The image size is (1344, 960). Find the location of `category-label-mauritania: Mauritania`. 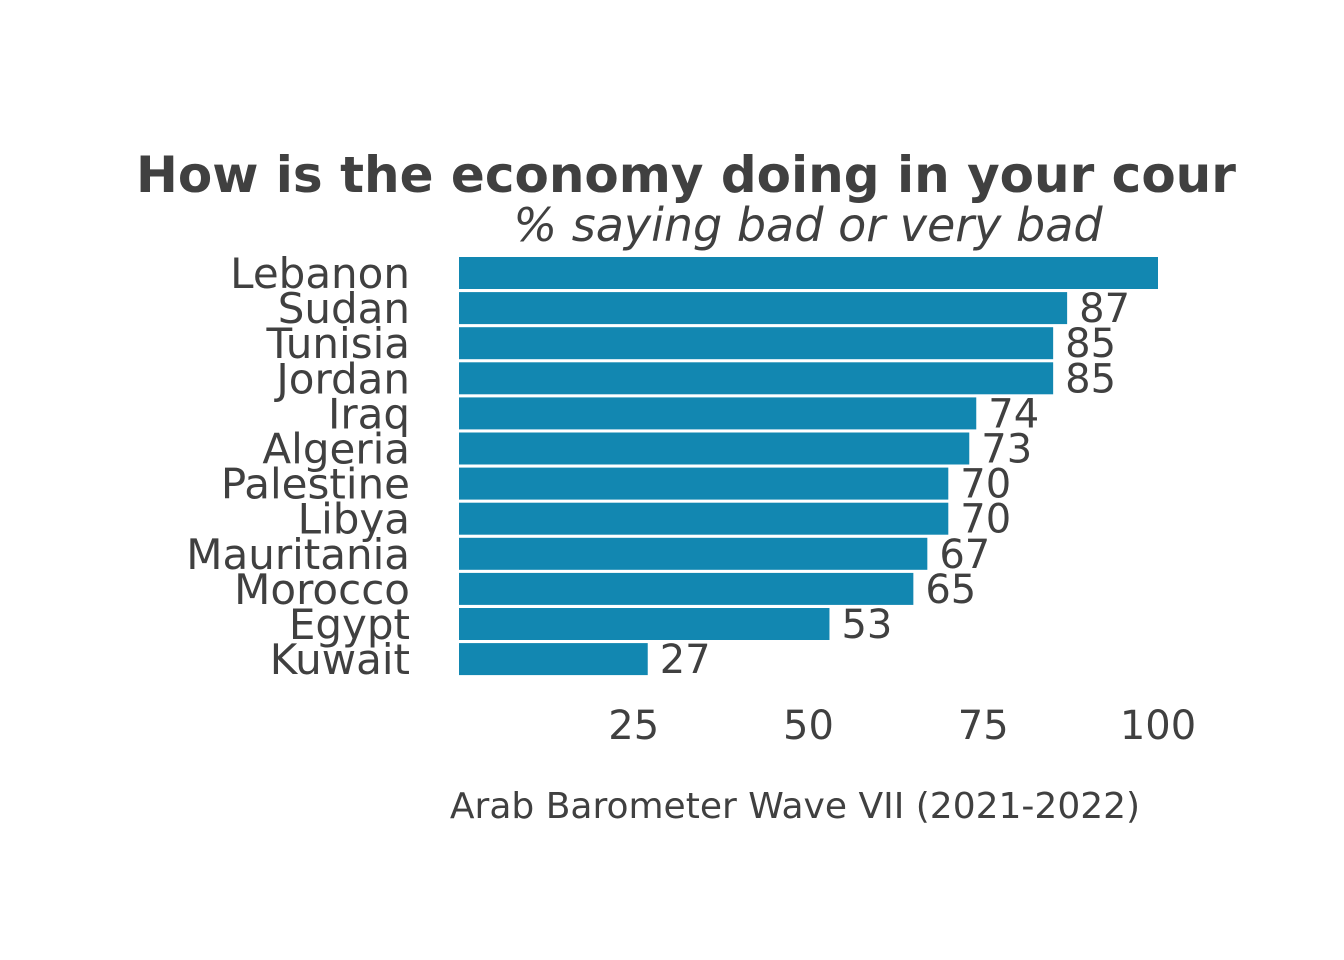

category-label-mauritania: Mauritania is located at coordinates (298, 554).